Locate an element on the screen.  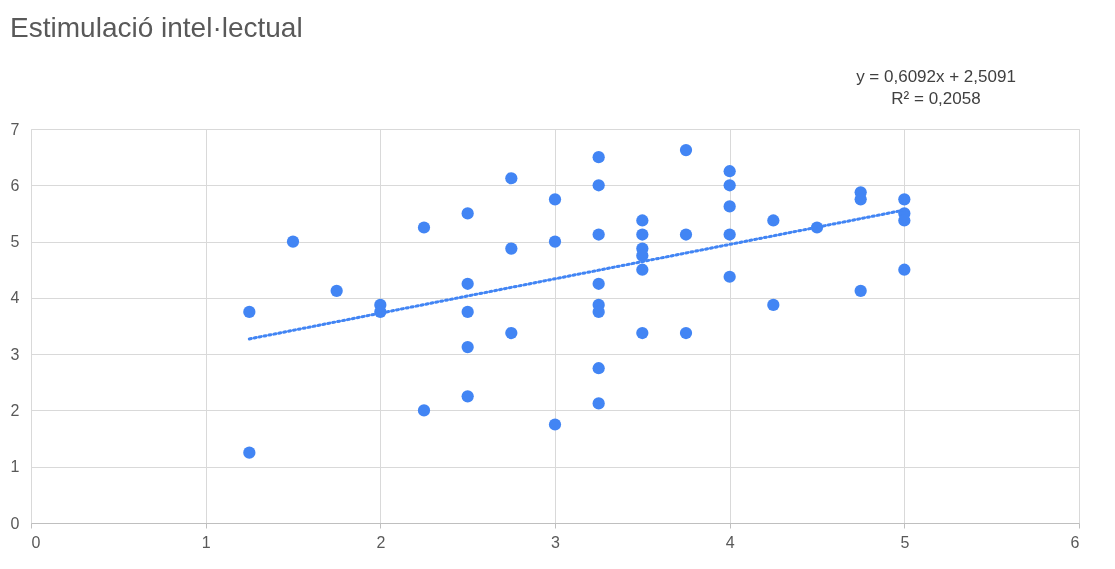
x-tick-label: 6 is located at coordinates (1075, 542).